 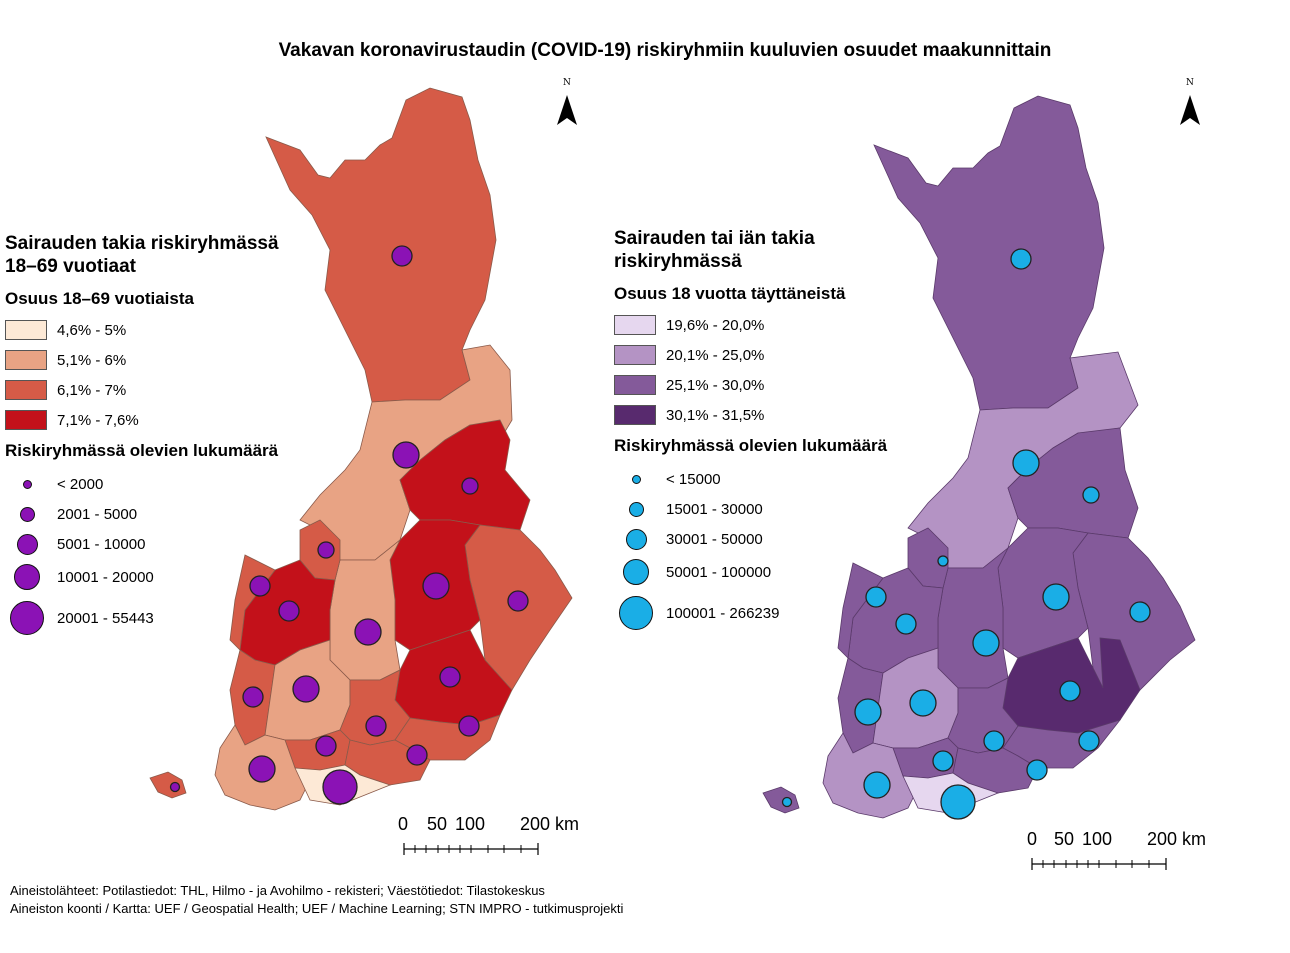 What do you see at coordinates (958, 802) in the screenshot?
I see `symbol-uusimaa` at bounding box center [958, 802].